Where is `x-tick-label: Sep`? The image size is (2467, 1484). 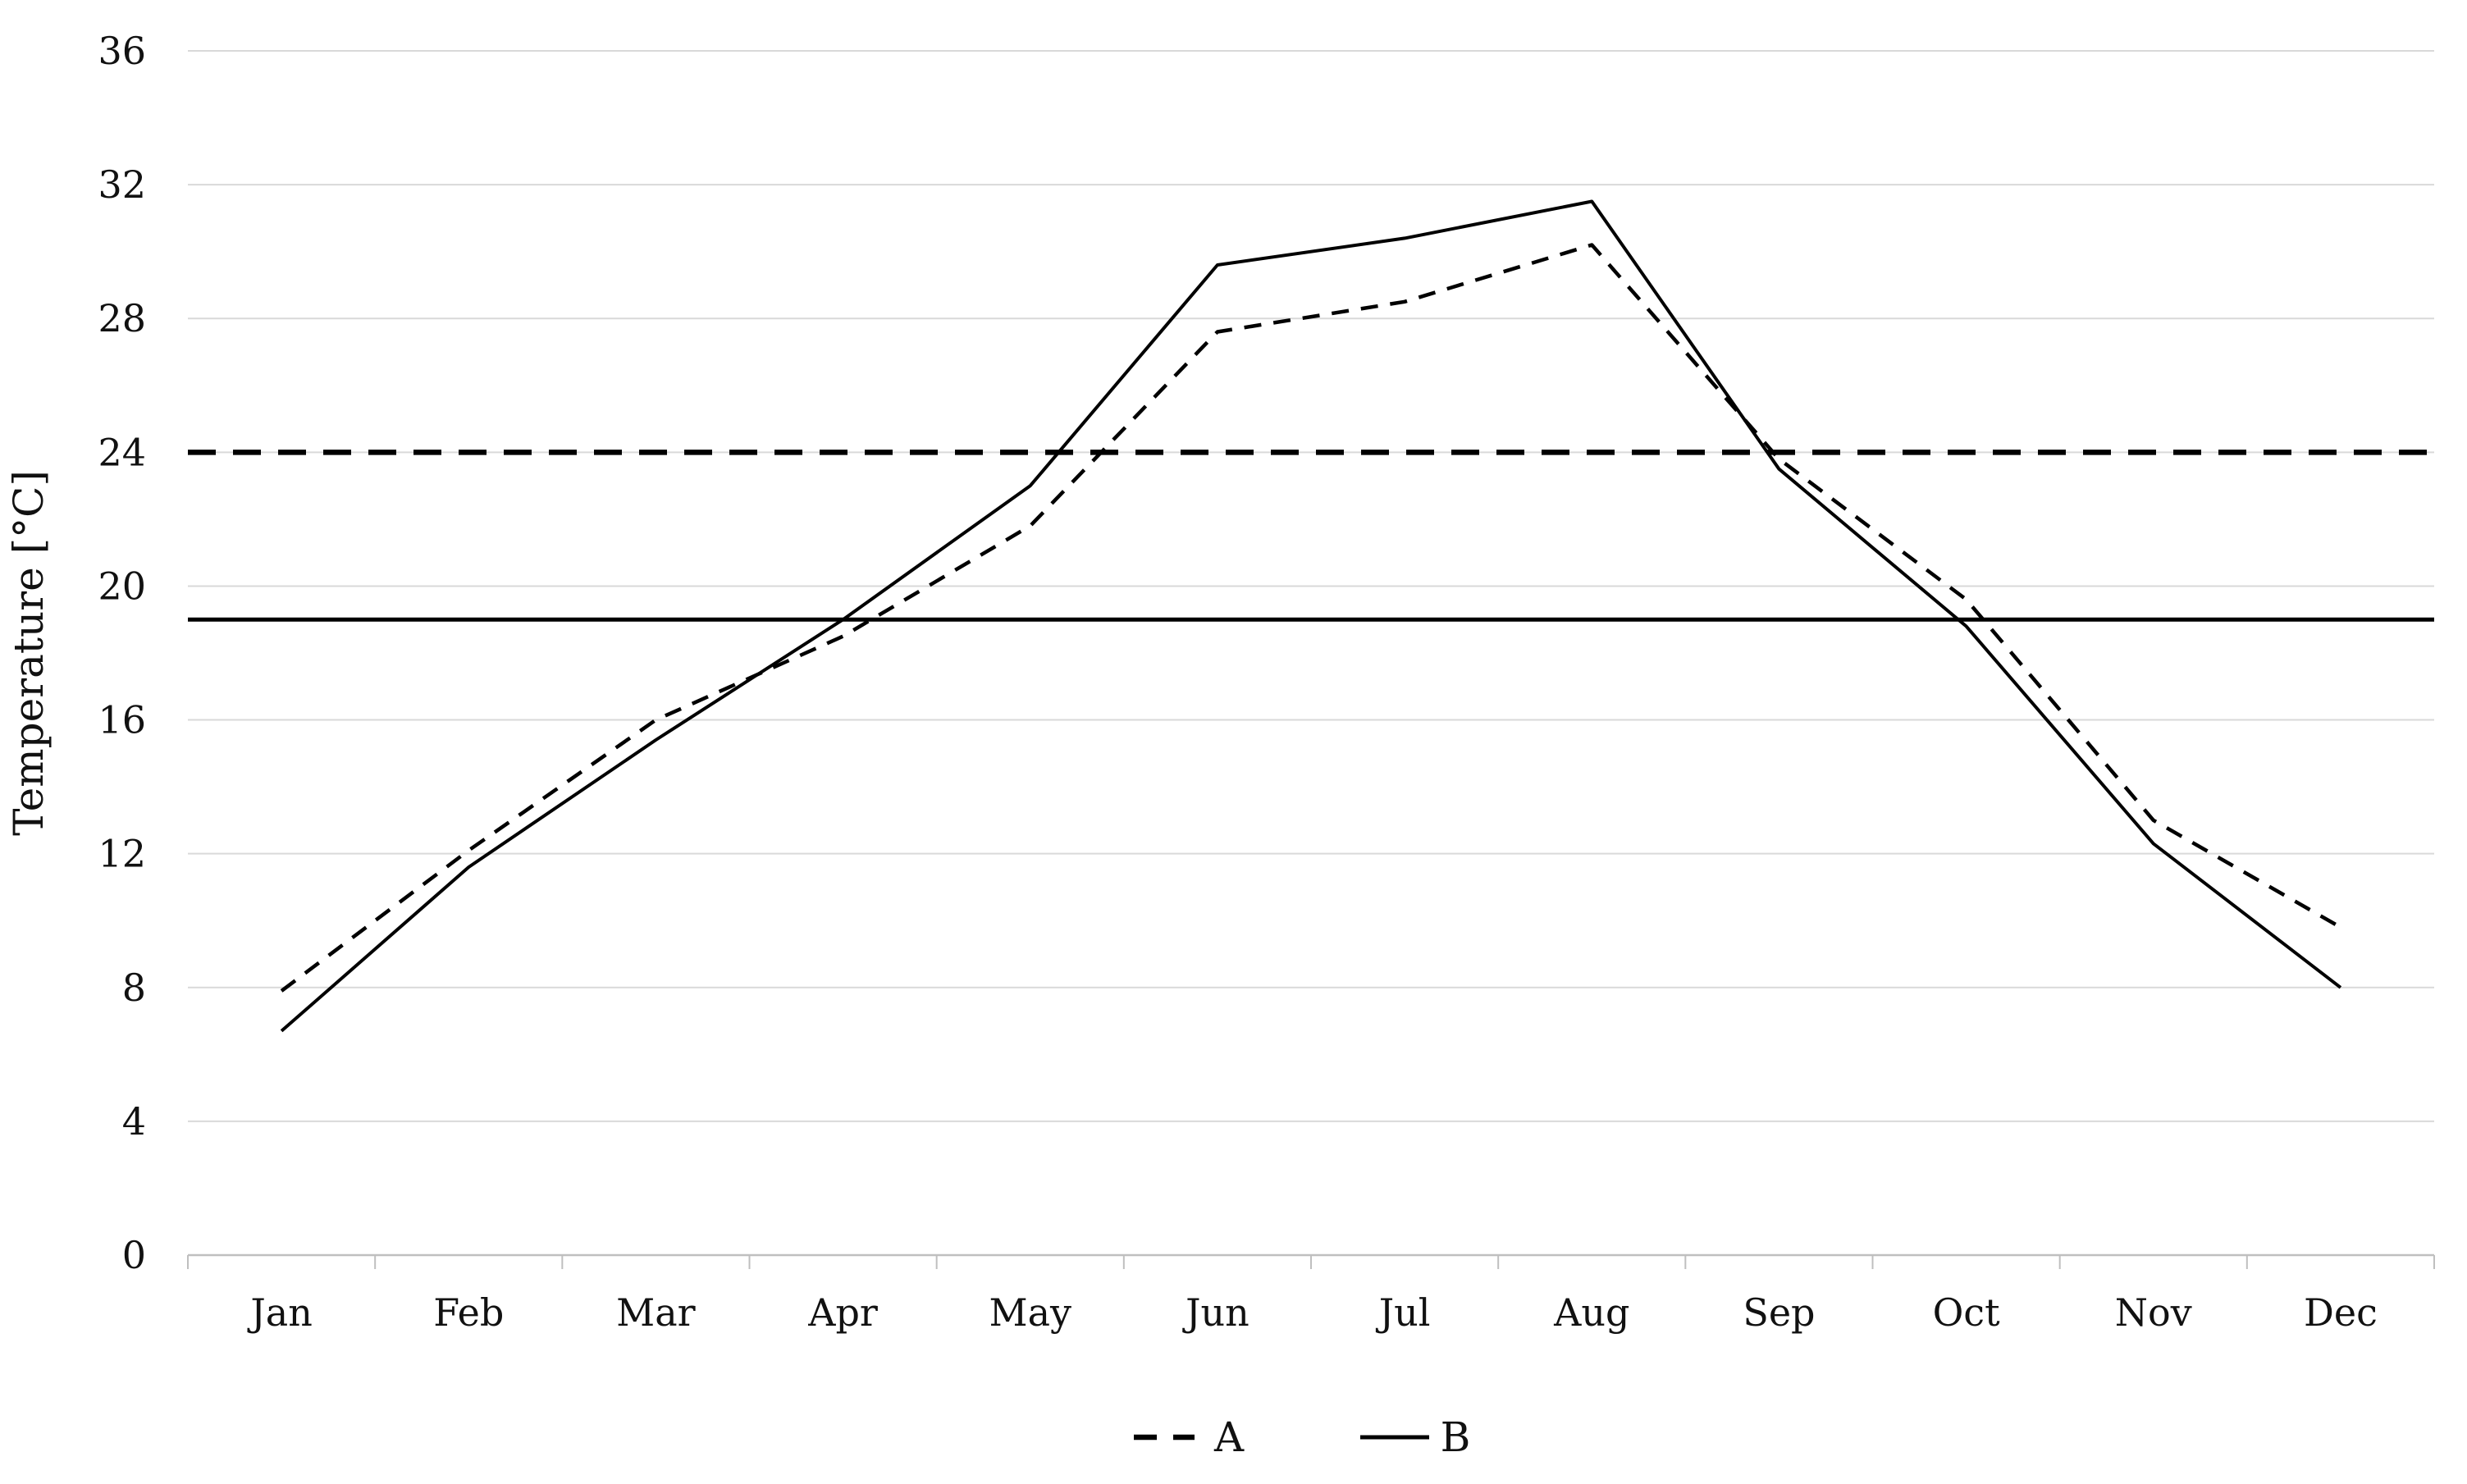 x-tick-label: Sep is located at coordinates (1779, 1312).